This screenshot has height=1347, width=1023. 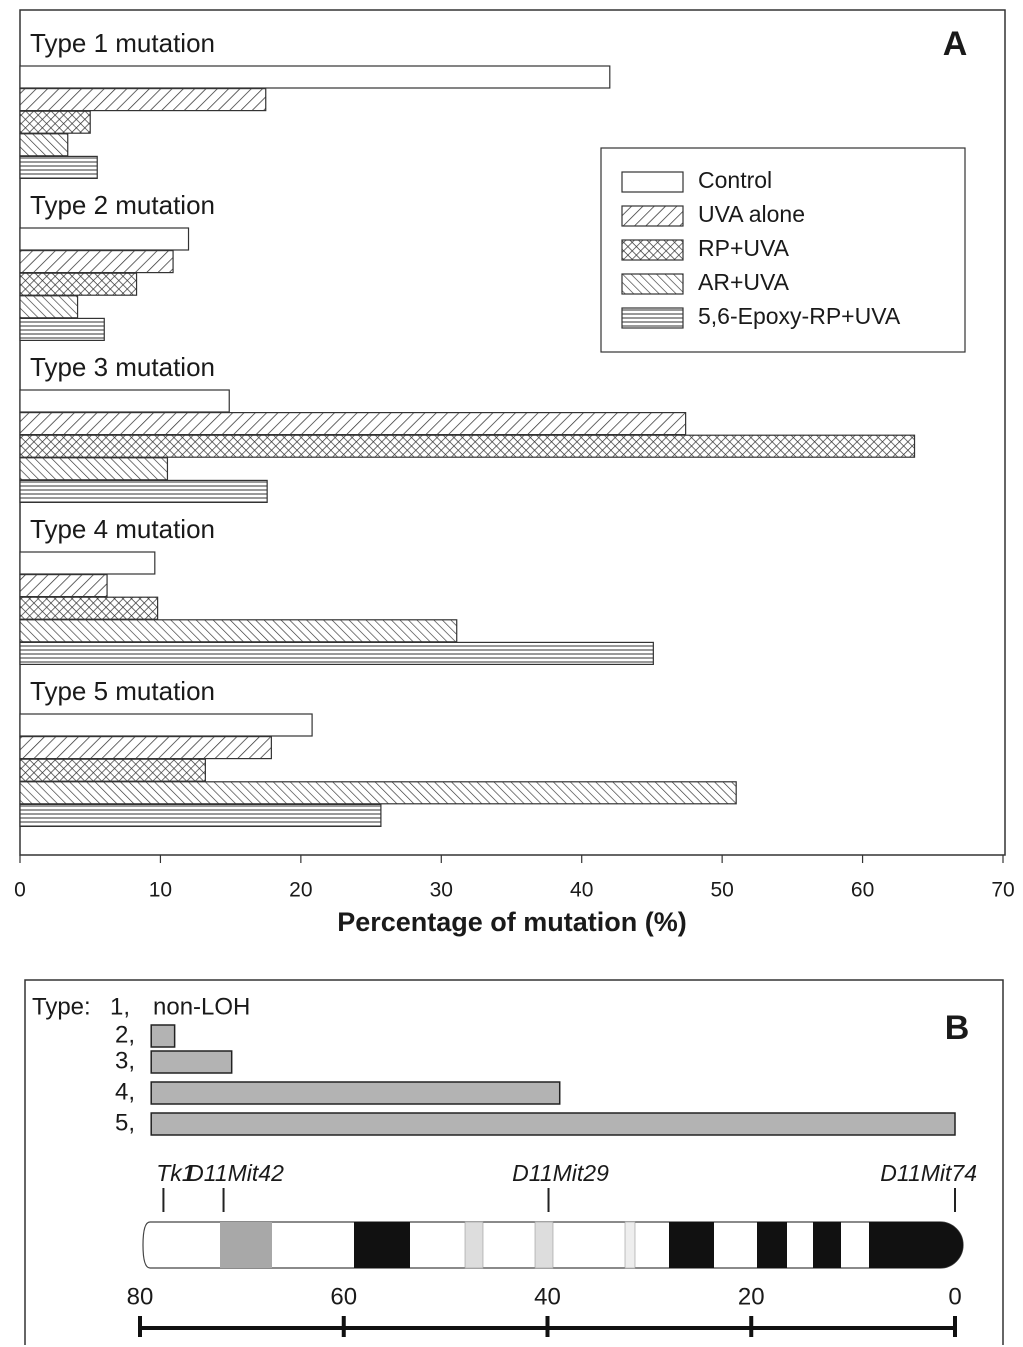 I want to click on marker-label: Tk1, so click(x=175, y=1173).